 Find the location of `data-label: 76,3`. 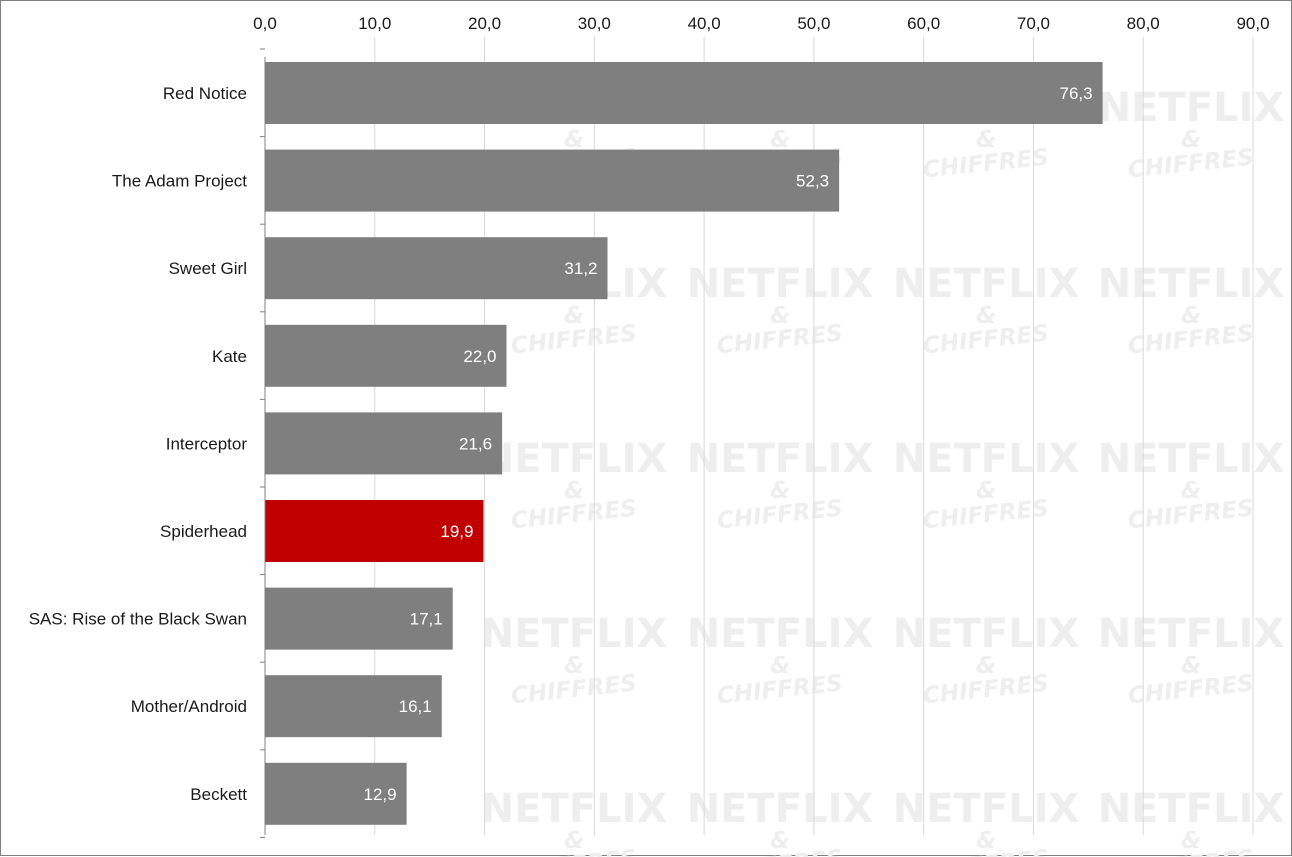

data-label: 76,3 is located at coordinates (1076, 93).